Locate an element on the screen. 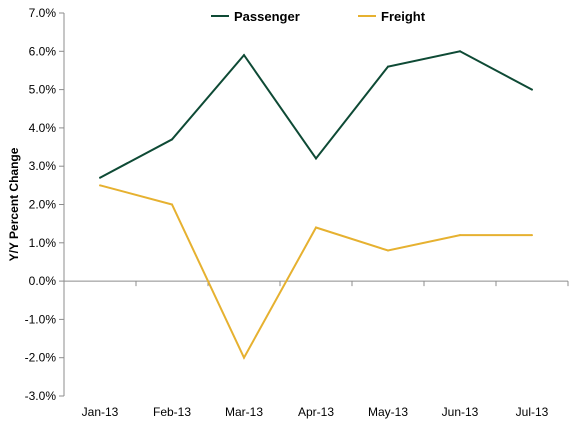 This screenshot has width=576, height=425. y-tick-label: 6.0% is located at coordinates (43, 51).